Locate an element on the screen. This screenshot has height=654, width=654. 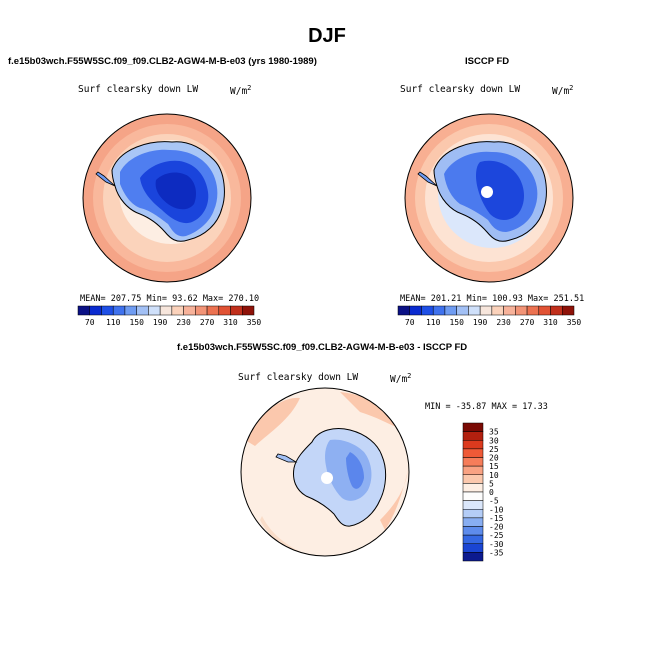
colorbar2-tick-label: 110 is located at coordinates (433, 322).